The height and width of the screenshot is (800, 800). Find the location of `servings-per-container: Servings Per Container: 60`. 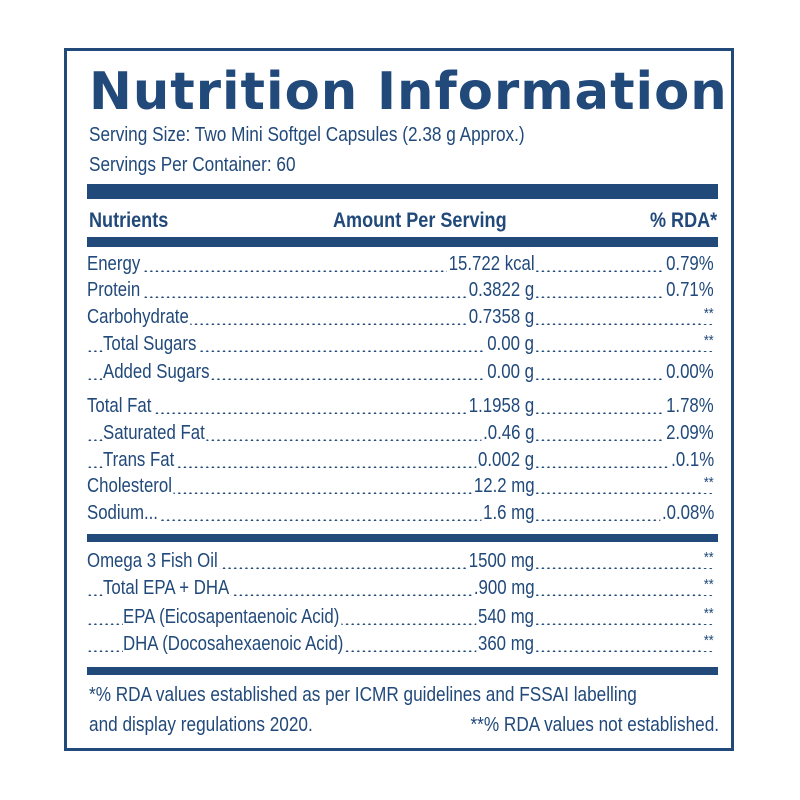

servings-per-container: Servings Per Container: 60 is located at coordinates (192, 165).